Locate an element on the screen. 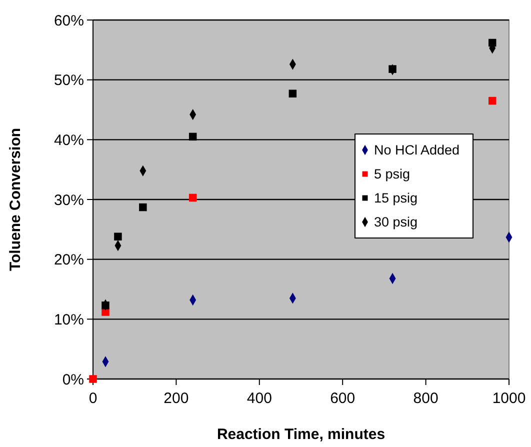  x-tick-label: 600 is located at coordinates (343, 398).